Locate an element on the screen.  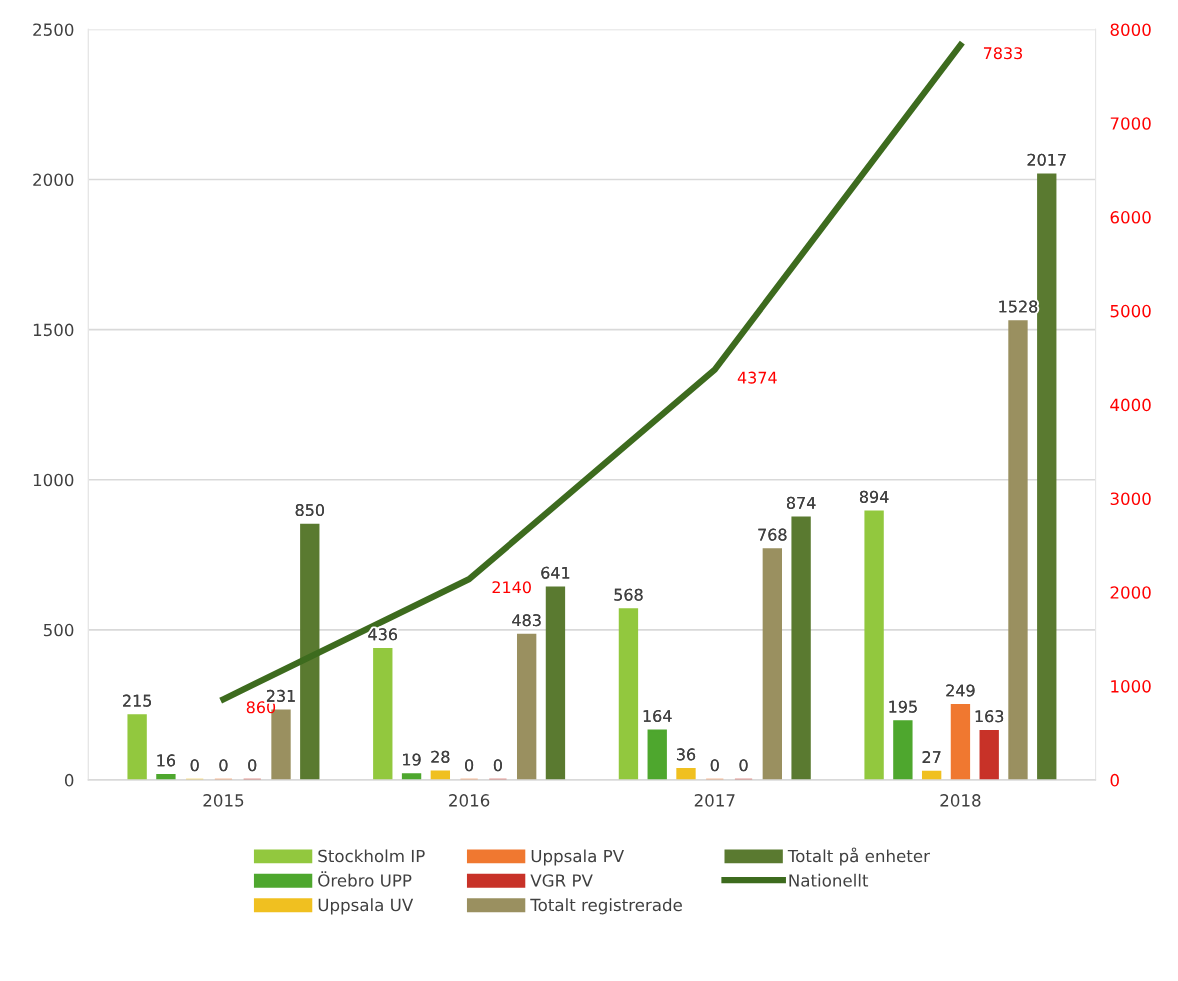
y-tick-label: 0 is located at coordinates (69, 780).